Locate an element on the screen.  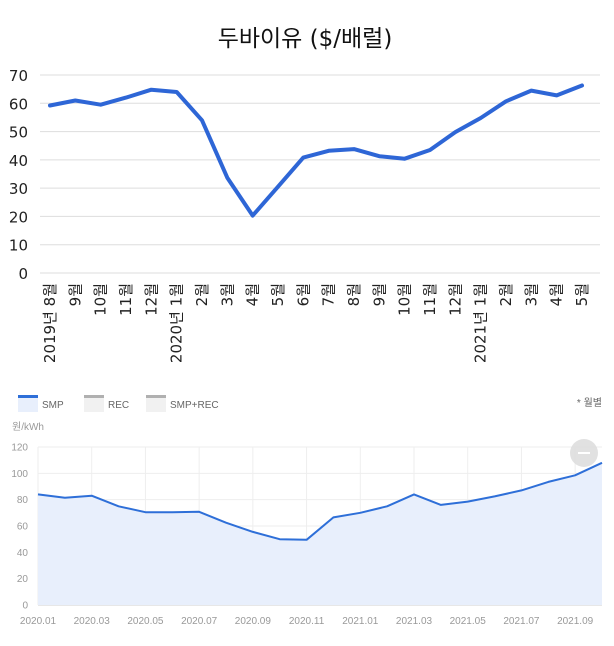
x-tick-14: 10월 is located at coordinates (405, 299).